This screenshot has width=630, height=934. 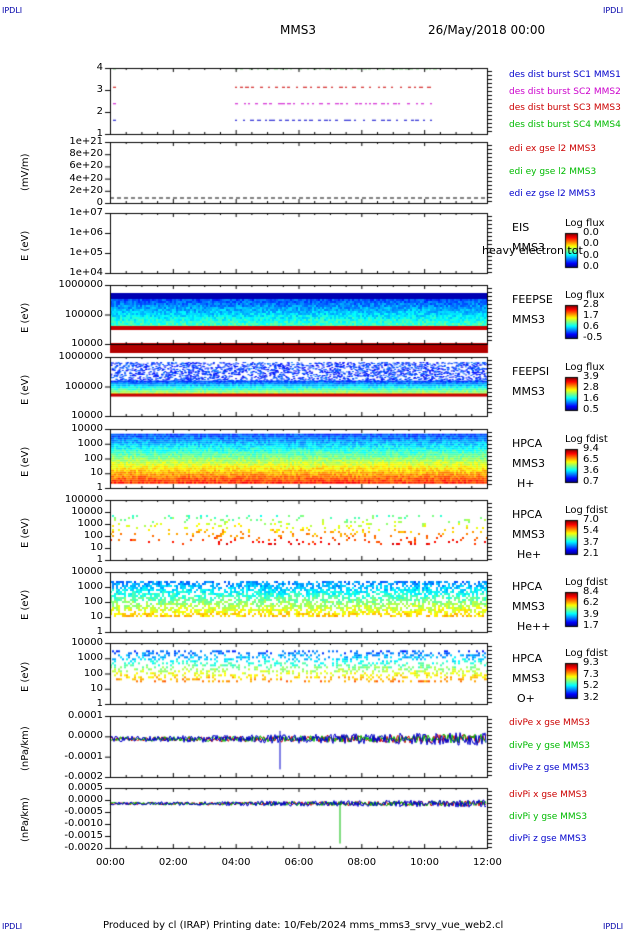 What do you see at coordinates (93, 601) in the screenshot?
I see `panel-7-ytick: 100` at bounding box center [93, 601].